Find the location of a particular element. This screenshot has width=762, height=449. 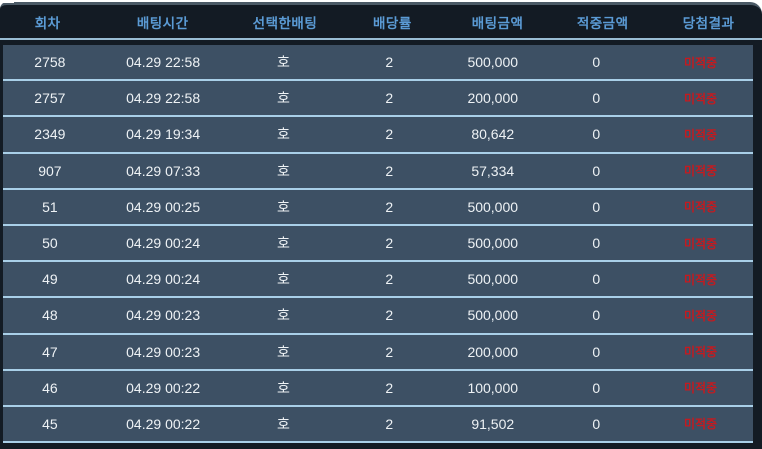

column-header-round: 회차 is located at coordinates (47, 23).